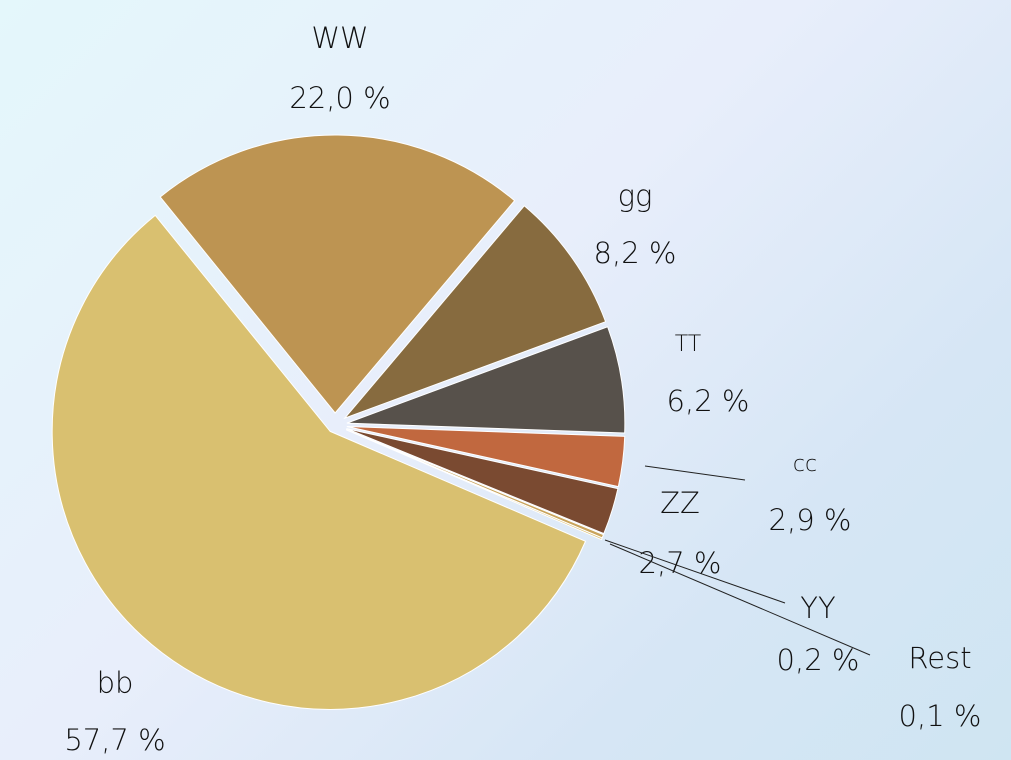  I want to click on slice-value-label: 57,7 %, so click(114, 740).